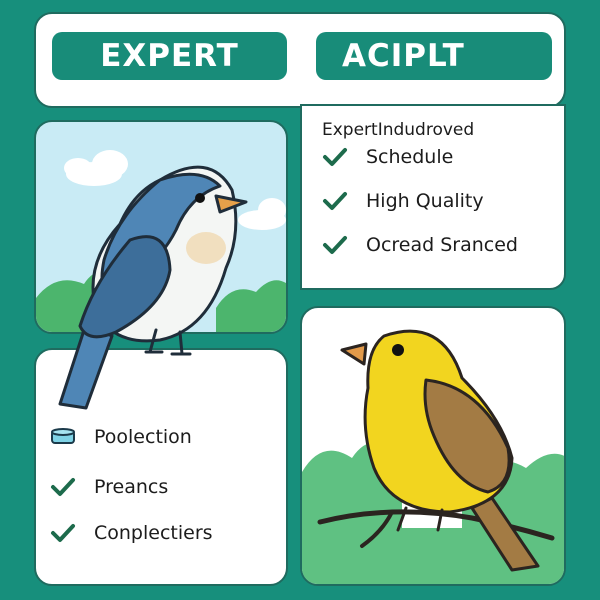 The image size is (600, 600). I want to click on list-item-label: Schedule, so click(410, 157).